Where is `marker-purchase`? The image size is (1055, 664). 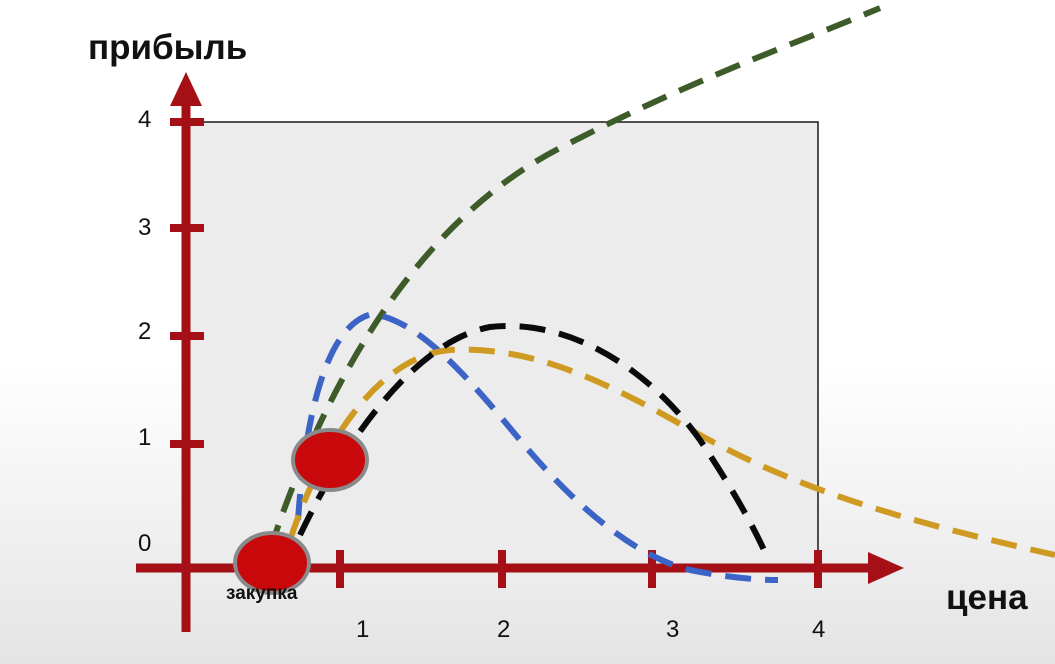 marker-purchase is located at coordinates (272, 563).